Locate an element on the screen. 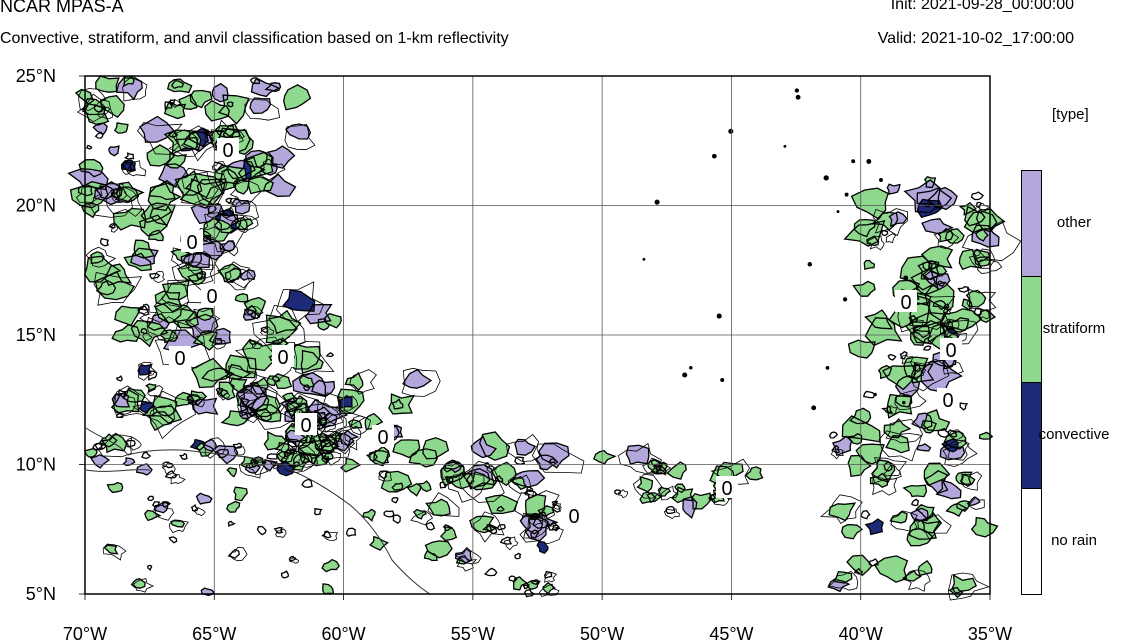 The image size is (1128, 641). lat-label: 20°N is located at coordinates (36, 206).